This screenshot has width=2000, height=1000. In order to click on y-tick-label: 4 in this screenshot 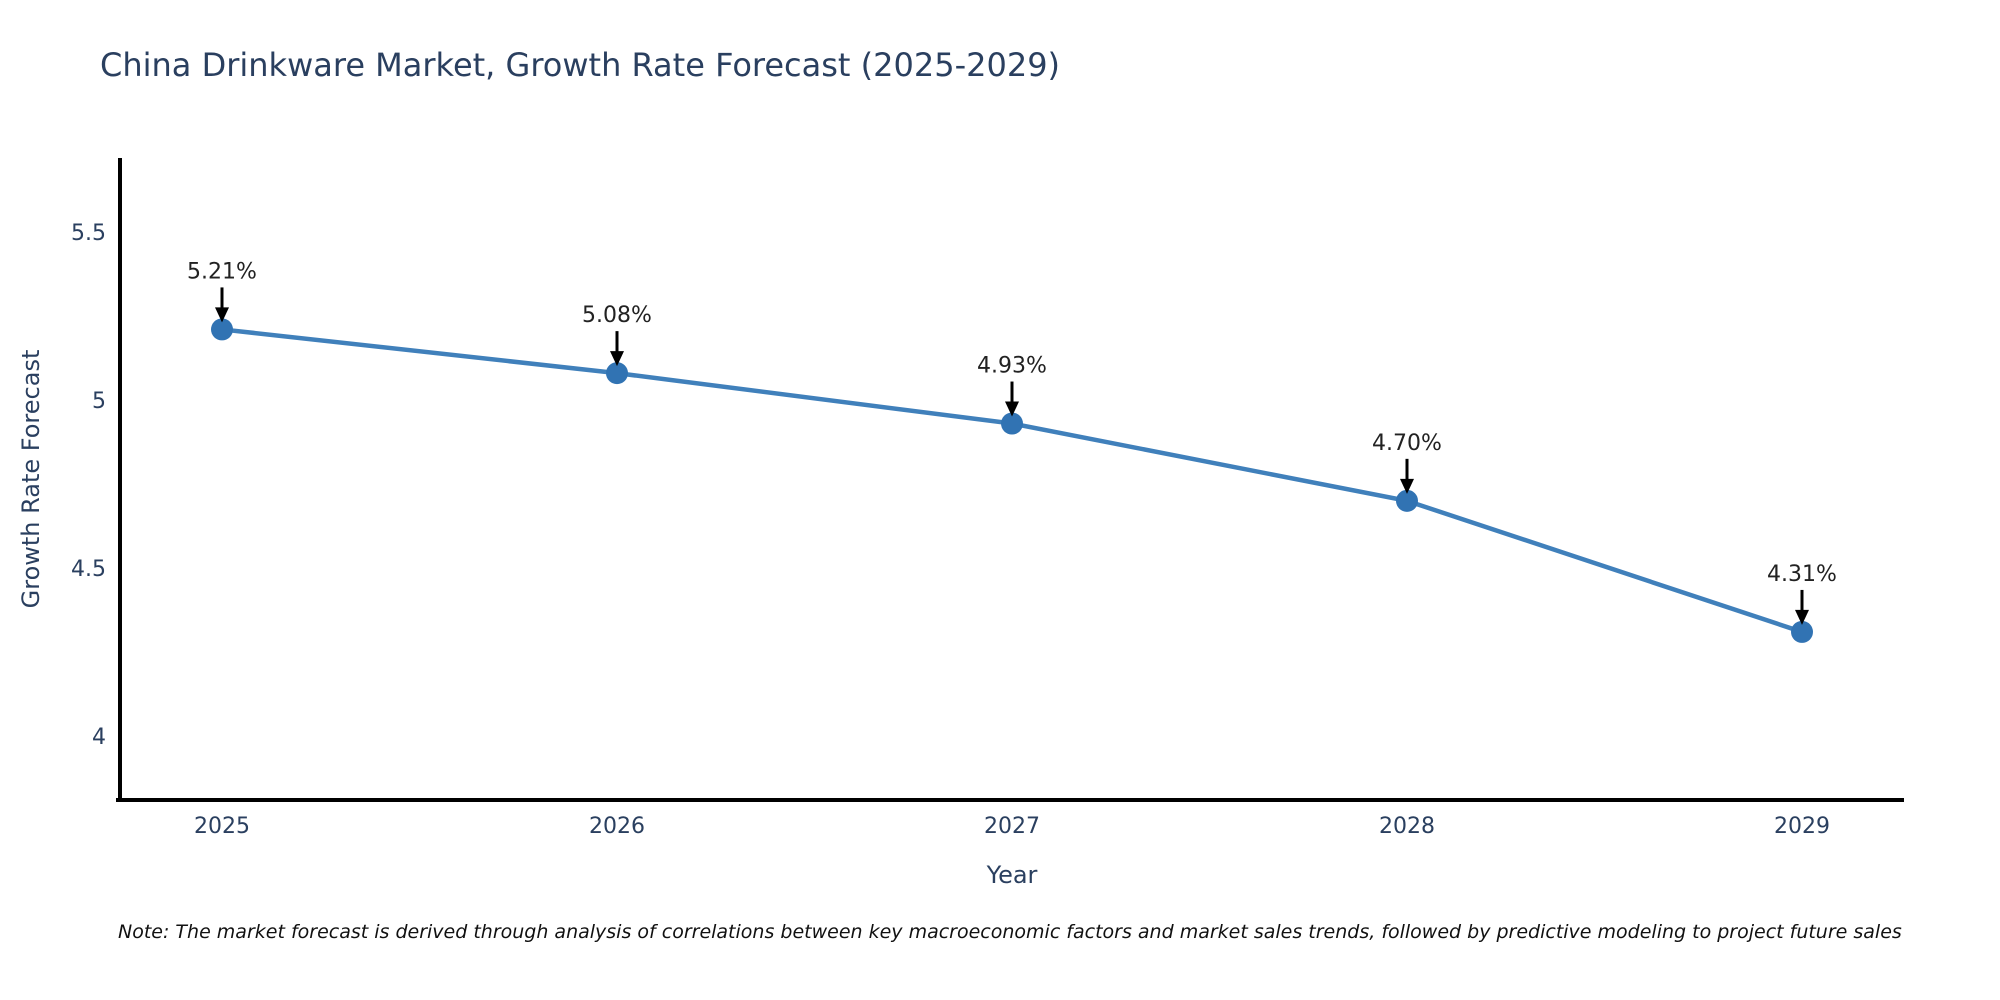, I will do `click(99, 737)`.